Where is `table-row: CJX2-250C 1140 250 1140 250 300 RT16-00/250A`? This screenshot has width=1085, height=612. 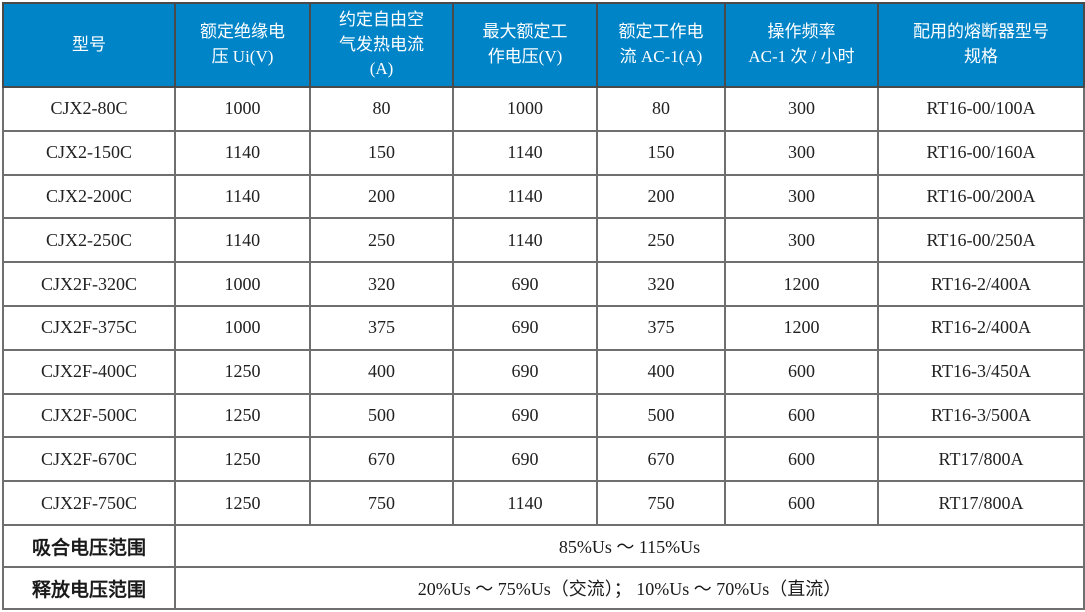
table-row: CJX2-250C 1140 250 1140 250 300 RT16-00/250A is located at coordinates (543, 240).